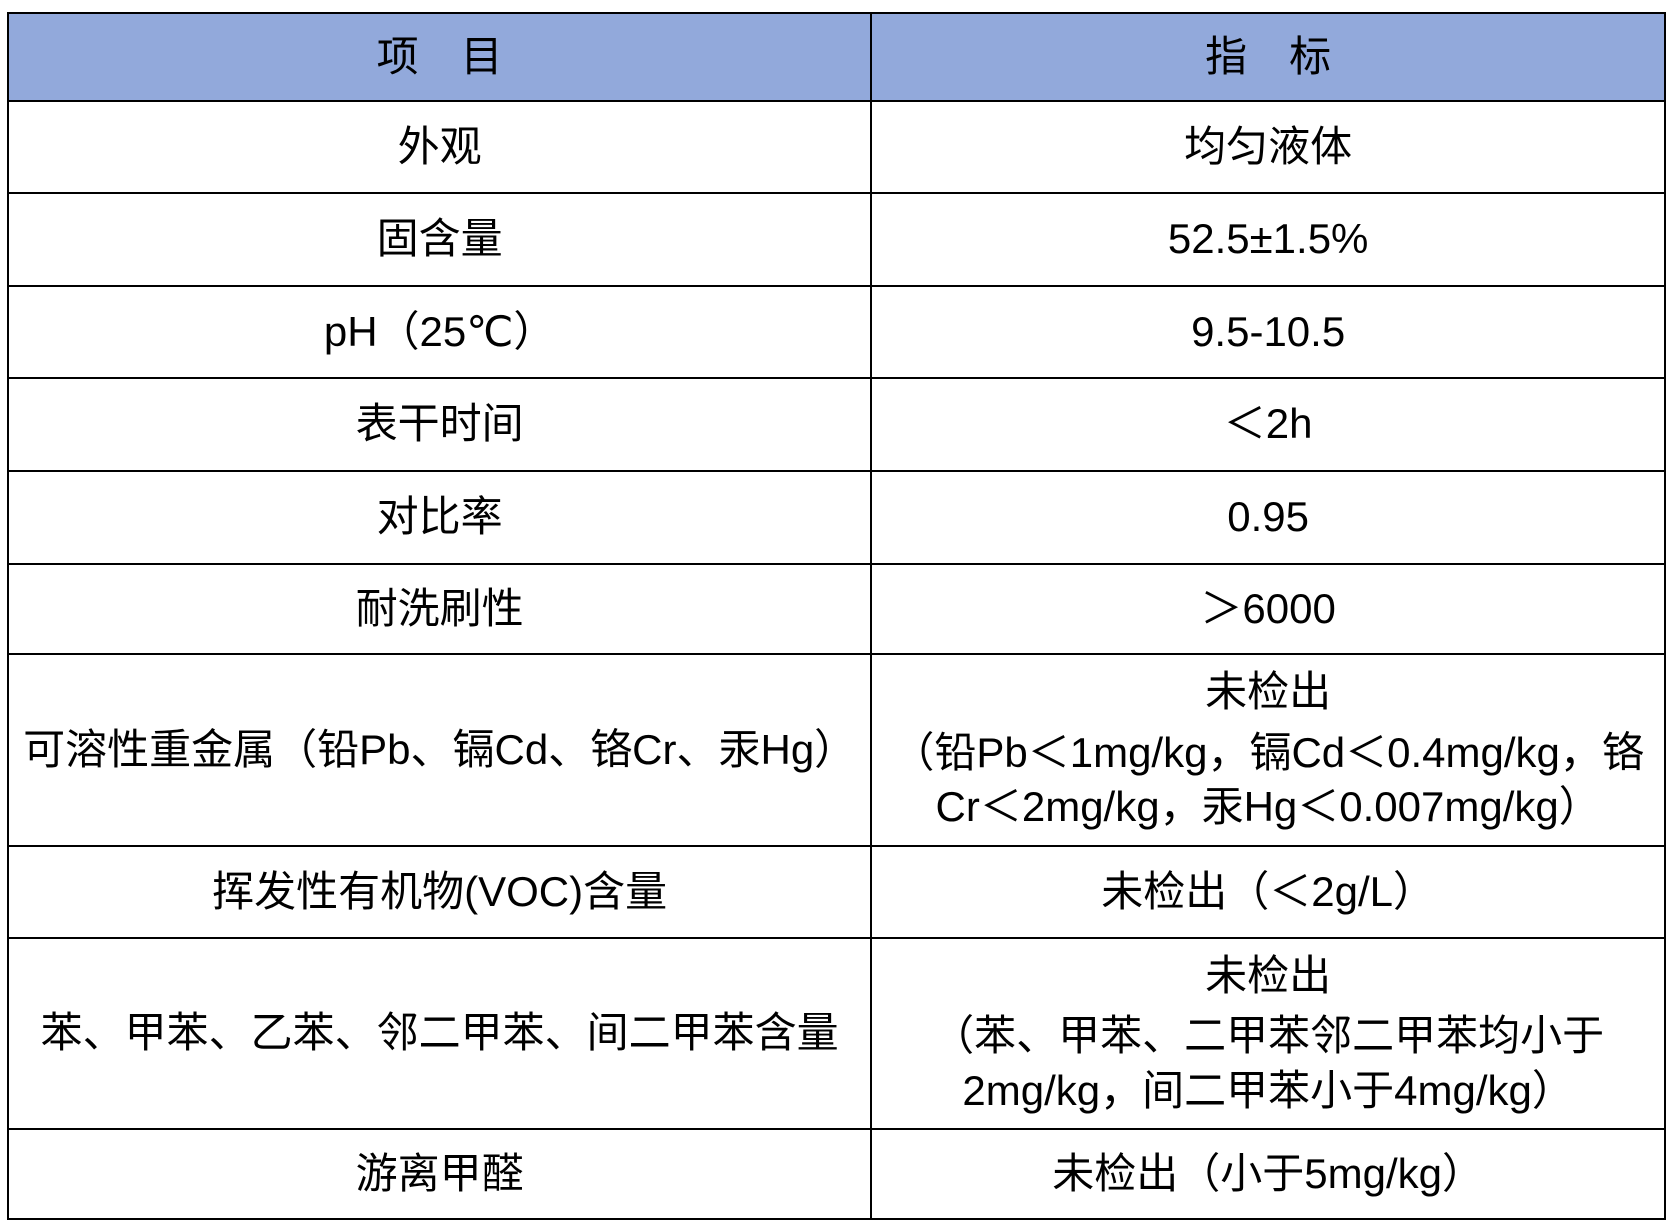  I want to click on value-ph: 9.5-10.5, so click(1268, 332).